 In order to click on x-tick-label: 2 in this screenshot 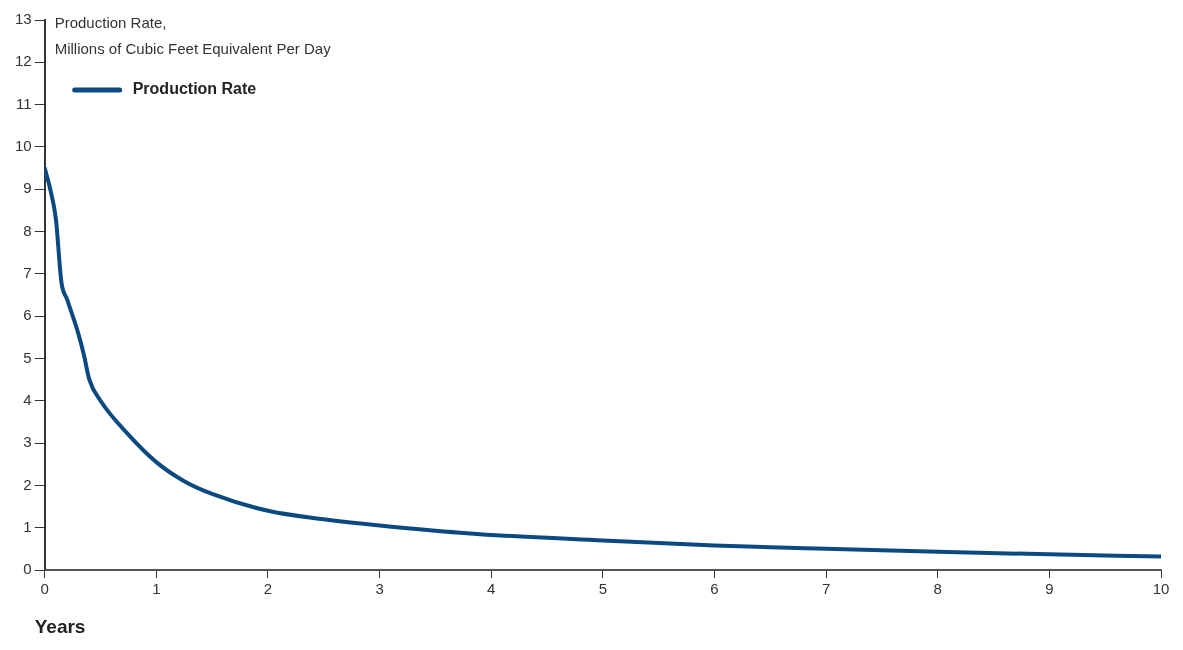, I will do `click(268, 589)`.